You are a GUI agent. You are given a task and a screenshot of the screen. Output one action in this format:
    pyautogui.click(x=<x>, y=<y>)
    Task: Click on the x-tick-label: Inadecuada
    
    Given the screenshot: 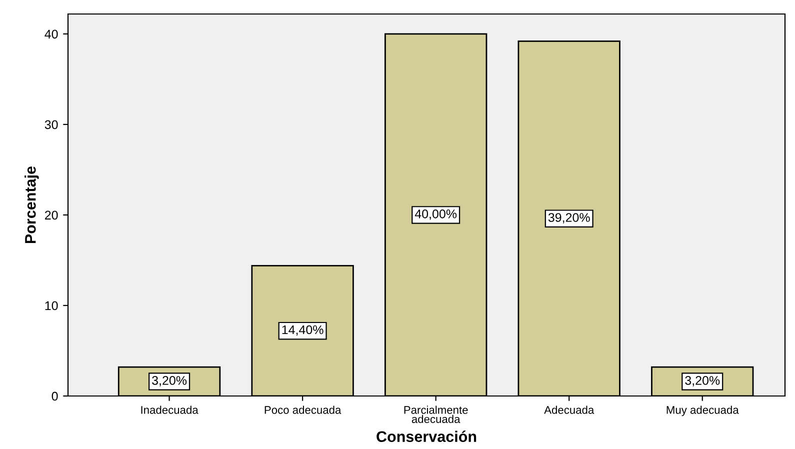 What is the action you would take?
    pyautogui.click(x=169, y=410)
    